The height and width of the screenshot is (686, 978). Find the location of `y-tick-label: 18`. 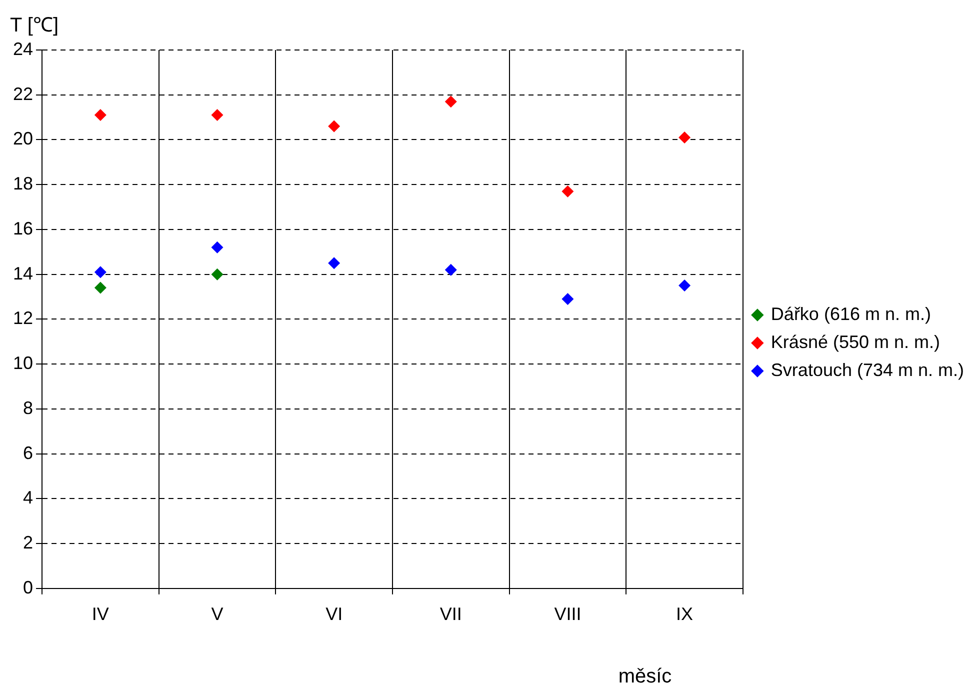

y-tick-label: 18 is located at coordinates (23, 184).